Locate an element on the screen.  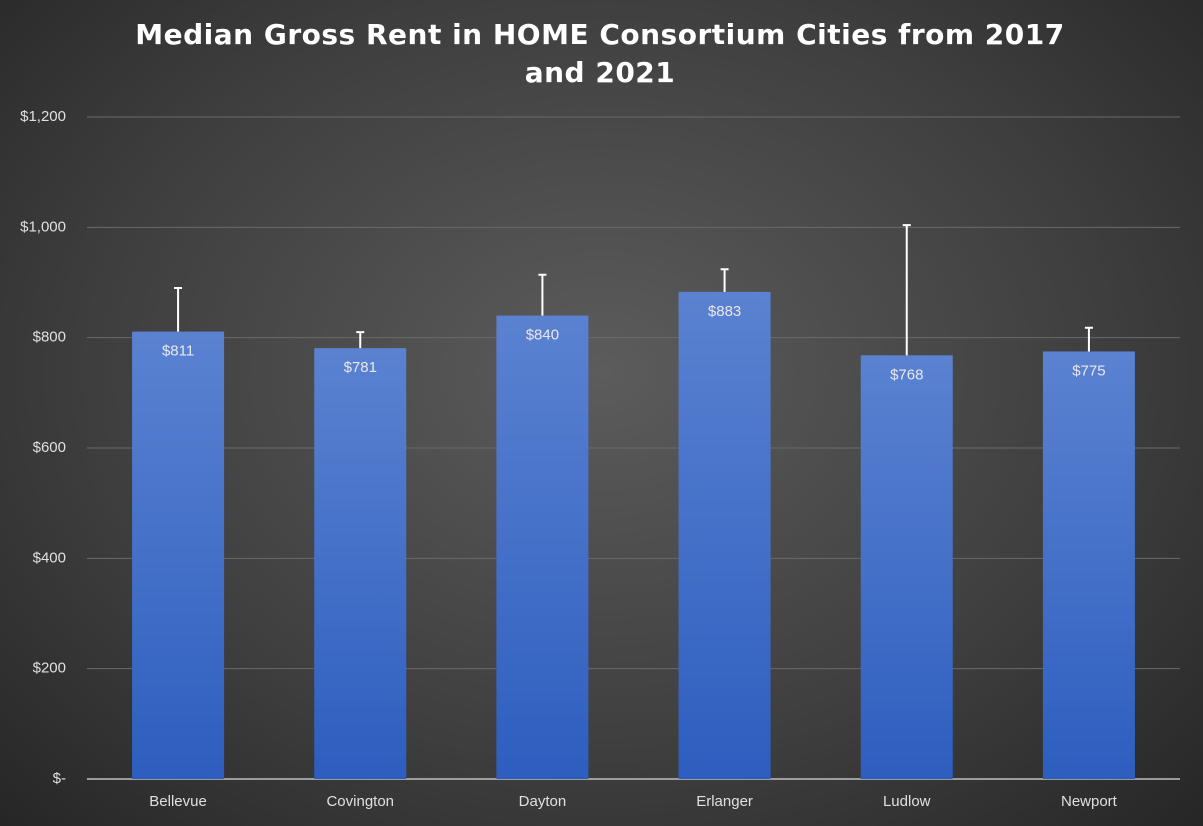
y-tick-label: $800 is located at coordinates (49, 337).